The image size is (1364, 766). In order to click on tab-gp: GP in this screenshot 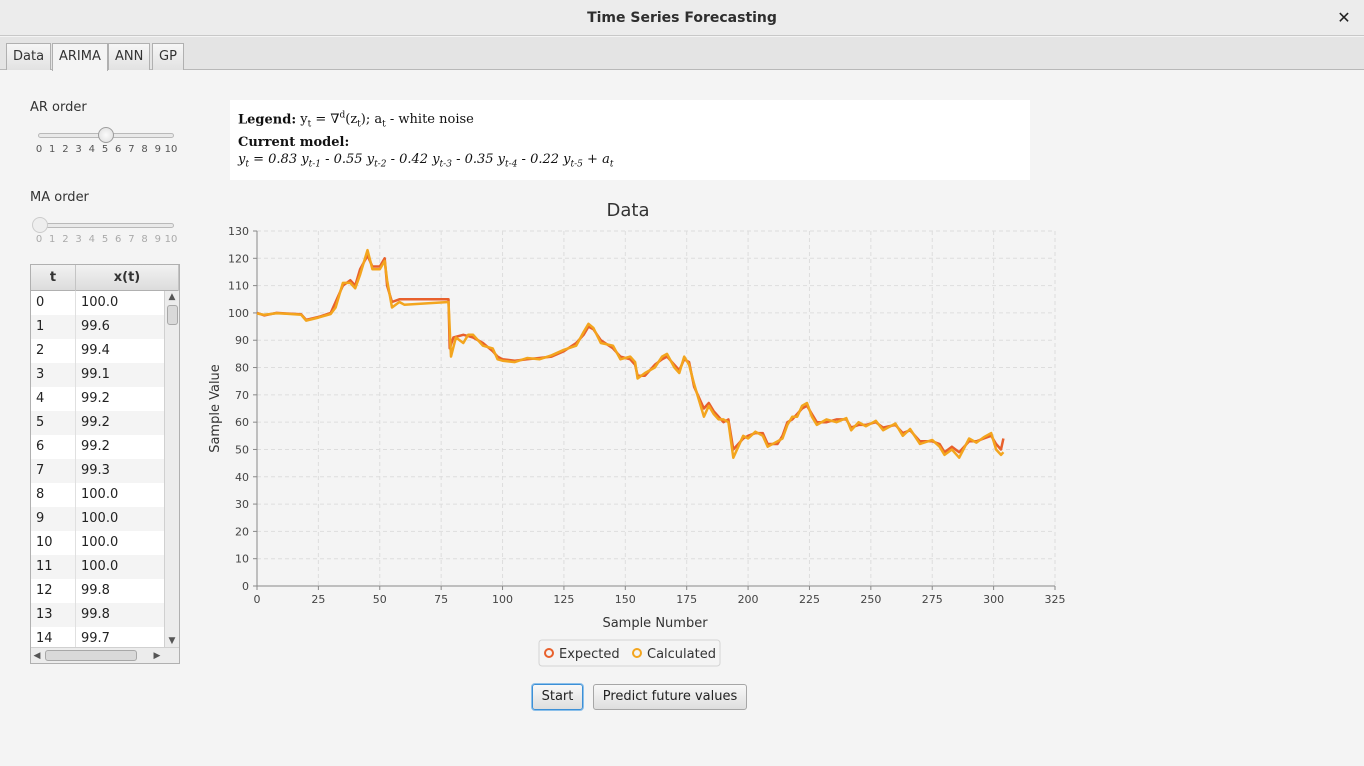, I will do `click(168, 56)`.